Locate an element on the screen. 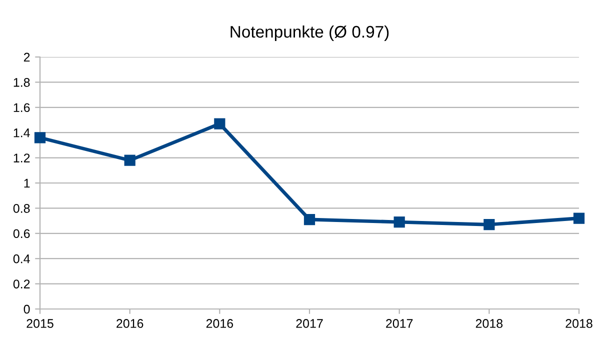 This screenshot has width=605, height=340. y-tick-label: 1.8 is located at coordinates (22, 82).